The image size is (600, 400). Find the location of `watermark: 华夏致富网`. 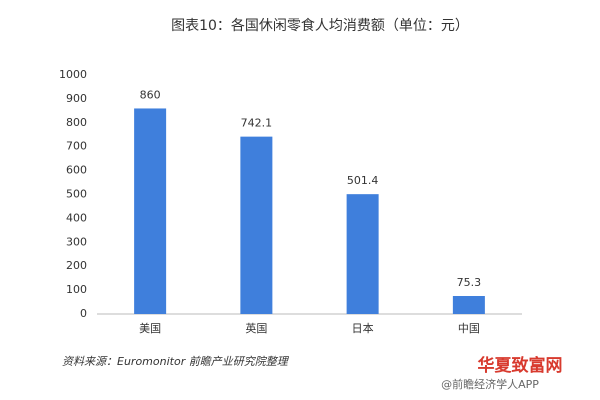

watermark: 华夏致富网 is located at coordinates (520, 365).